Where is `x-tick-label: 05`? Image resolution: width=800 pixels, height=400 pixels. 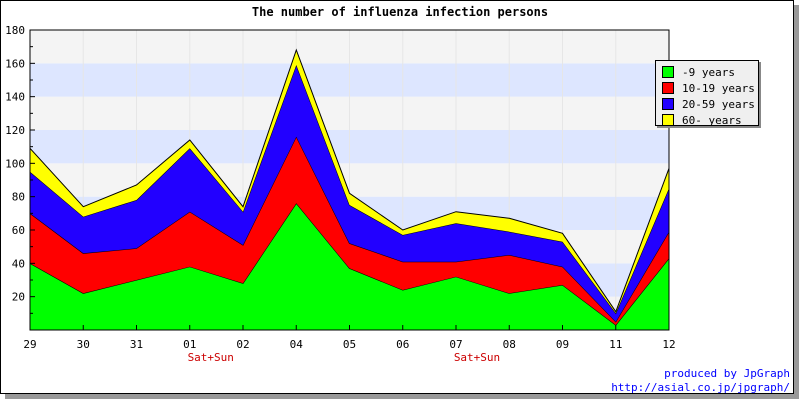 x-tick-label: 05 is located at coordinates (349, 344).